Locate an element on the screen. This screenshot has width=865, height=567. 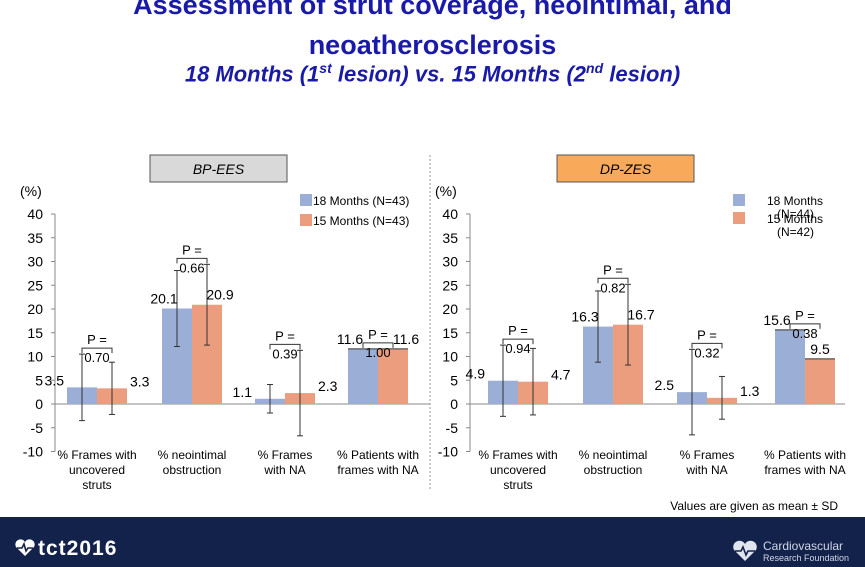
bp-value-label: 20.1 is located at coordinates (163, 299).